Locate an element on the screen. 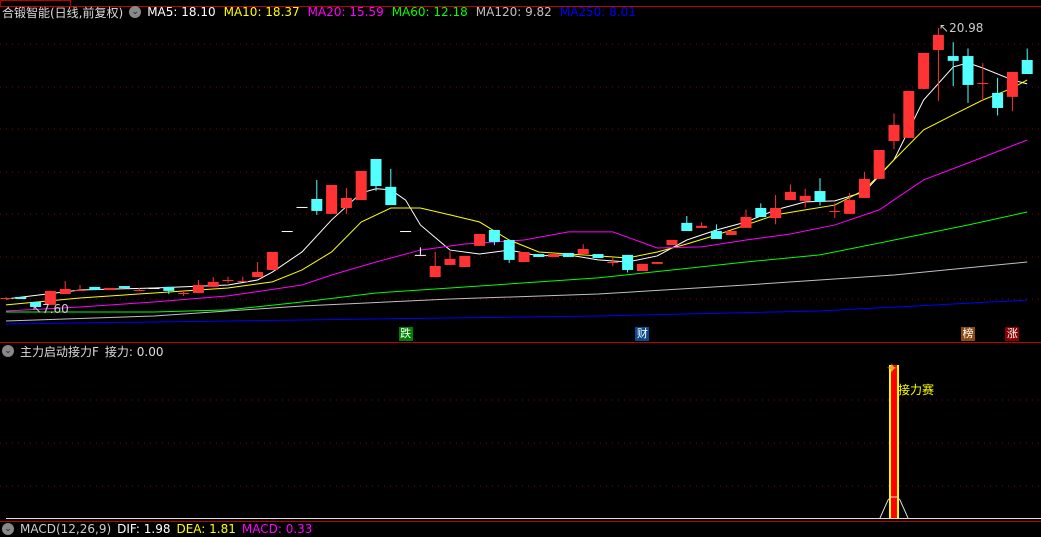 This screenshot has width=1041, height=537. signal-bar-inner is located at coordinates (894, 441).